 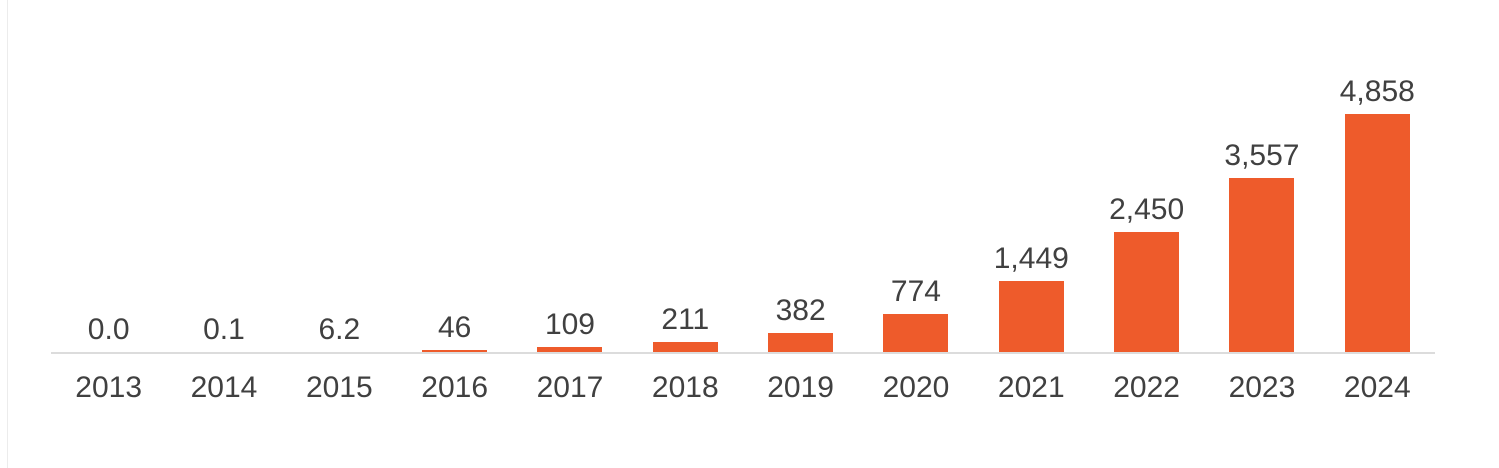 What do you see at coordinates (1146, 176) in the screenshot?
I see `bar-column-2022: 2,450` at bounding box center [1146, 176].